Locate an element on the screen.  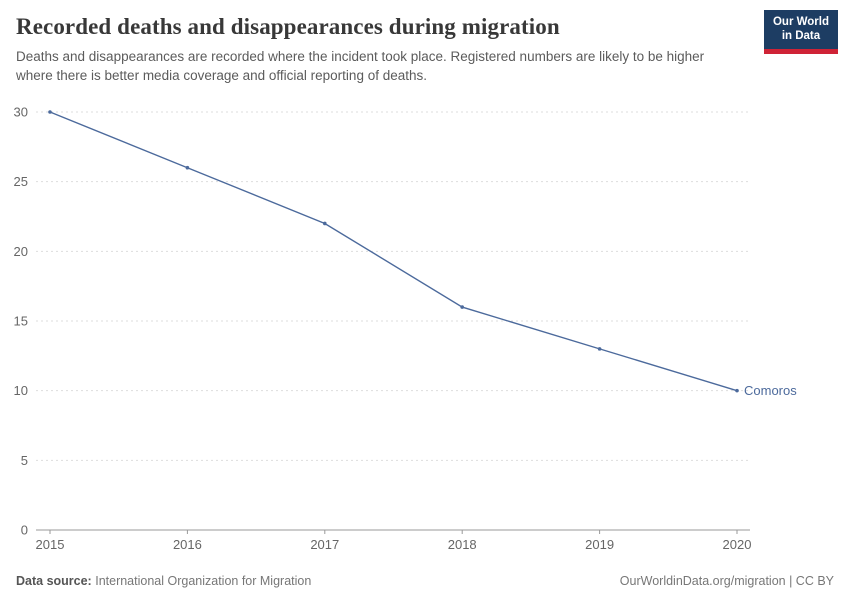
x-axis-label: 2019 is located at coordinates (599, 544).